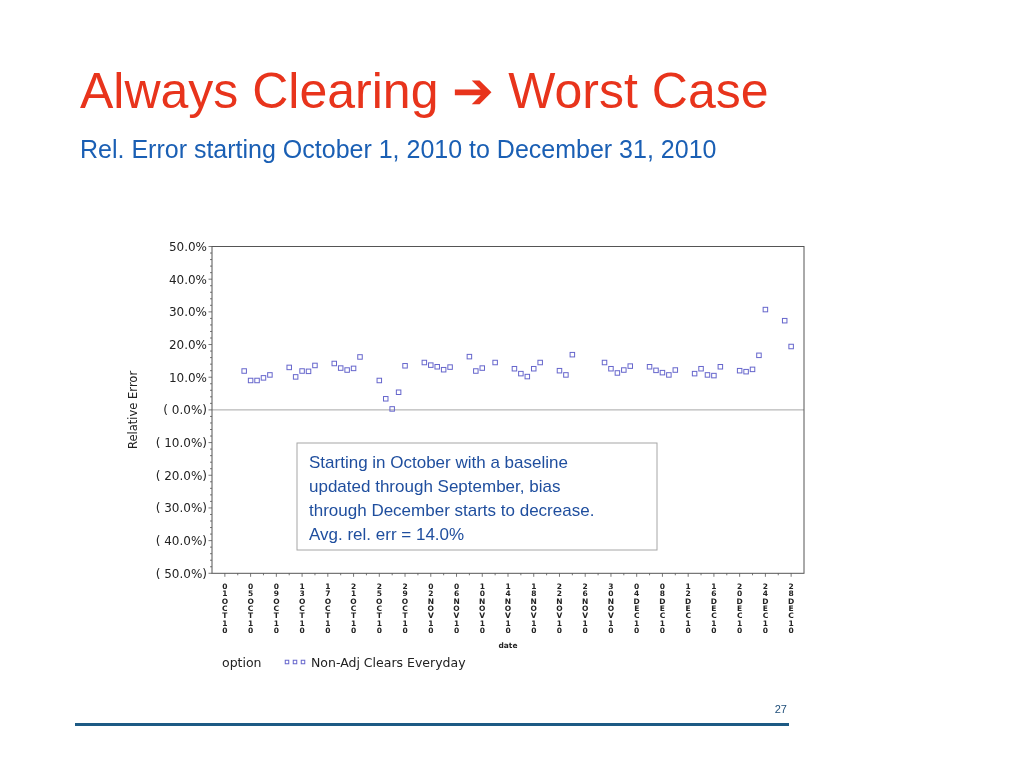 The height and width of the screenshot is (768, 1024). I want to click on y-tick-label: 10.0%, so click(187, 377).